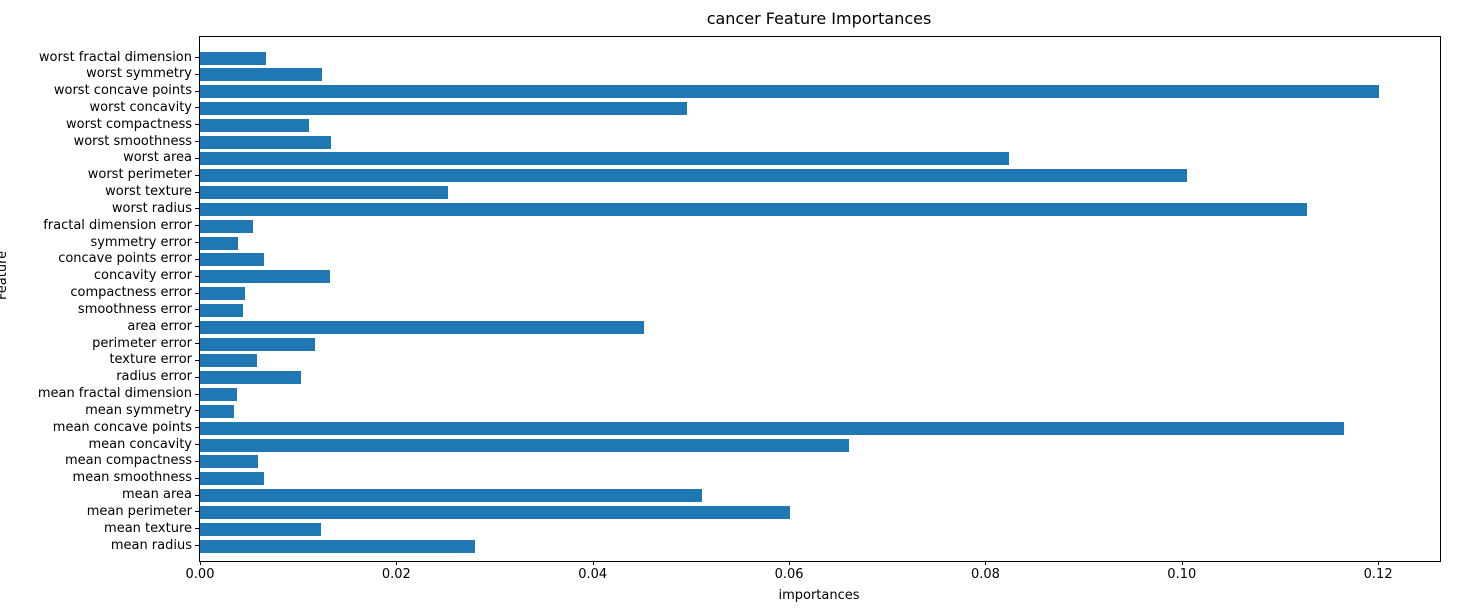 The height and width of the screenshot is (612, 1475). What do you see at coordinates (138, 410) in the screenshot?
I see `y-tick-label: mean symmetry` at bounding box center [138, 410].